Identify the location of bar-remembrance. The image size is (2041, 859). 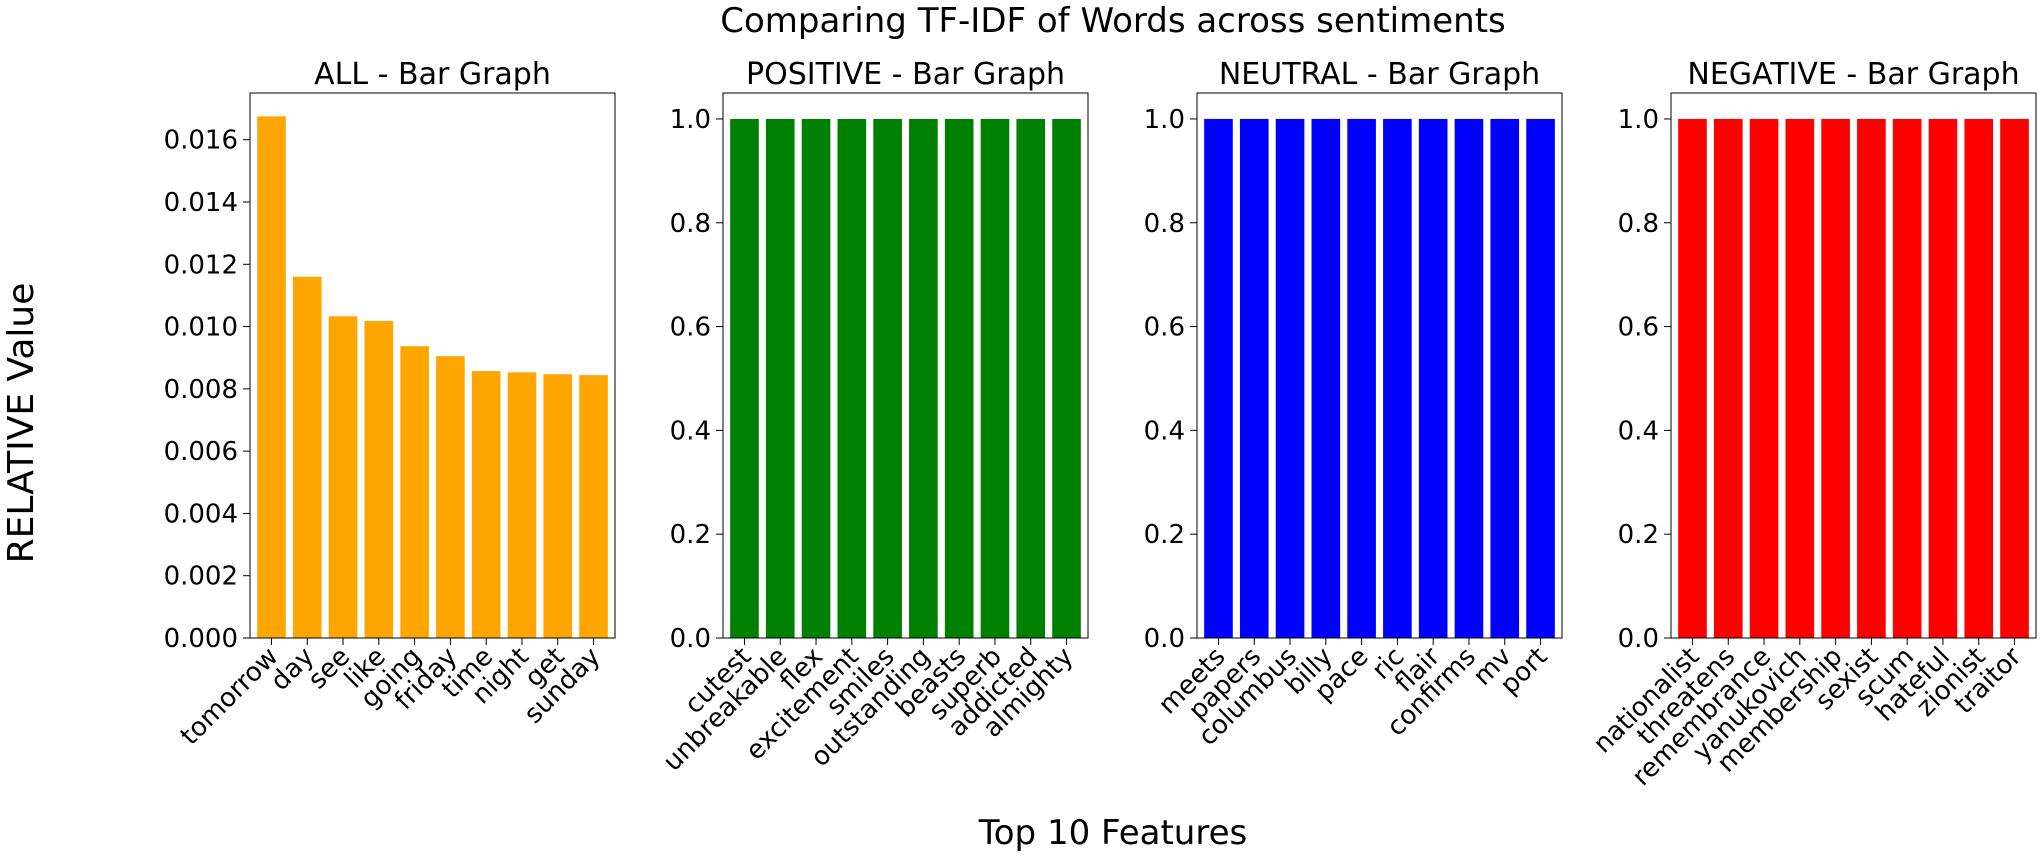
(1764, 378).